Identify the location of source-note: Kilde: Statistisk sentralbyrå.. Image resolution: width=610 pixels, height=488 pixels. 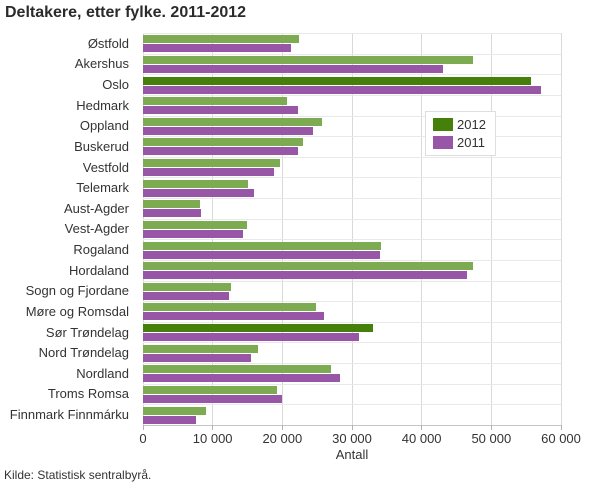
(78, 475).